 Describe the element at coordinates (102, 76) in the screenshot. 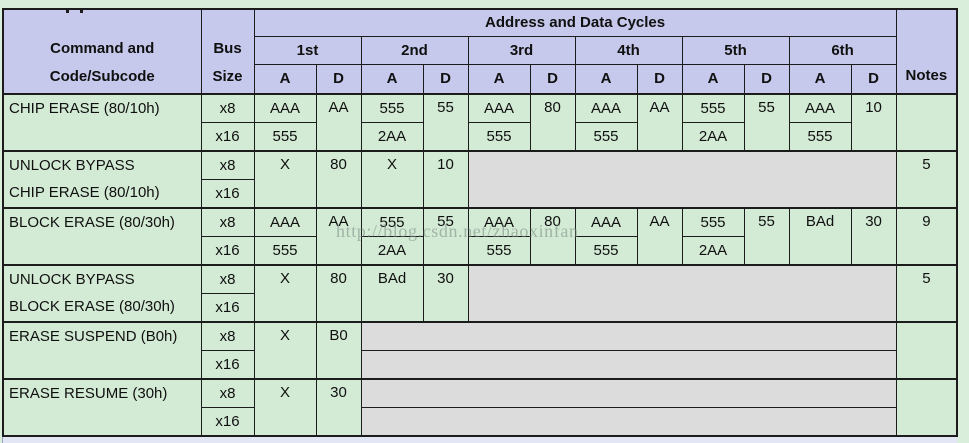

I see `header-command-line2: Code/Subcode` at that location.